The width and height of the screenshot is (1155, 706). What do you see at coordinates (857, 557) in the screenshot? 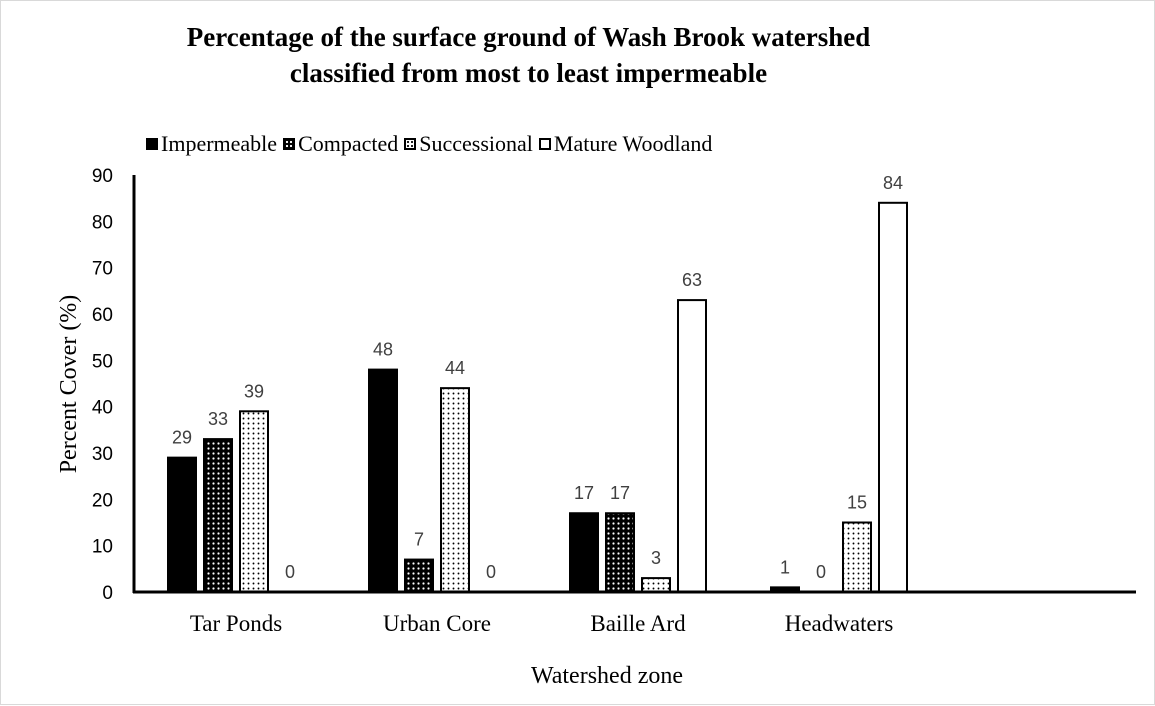
I see `bar-headwaters-successional` at bounding box center [857, 557].